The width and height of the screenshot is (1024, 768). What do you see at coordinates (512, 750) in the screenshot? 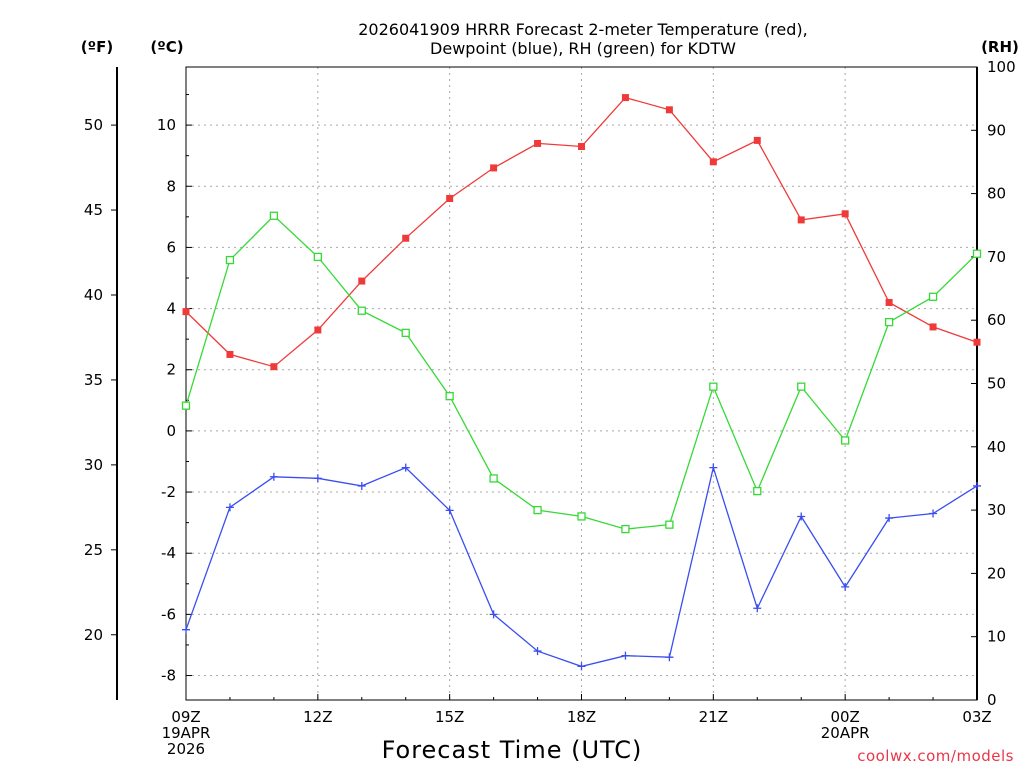
I see `x-axis-label: Forecast Time (UTC)` at bounding box center [512, 750].